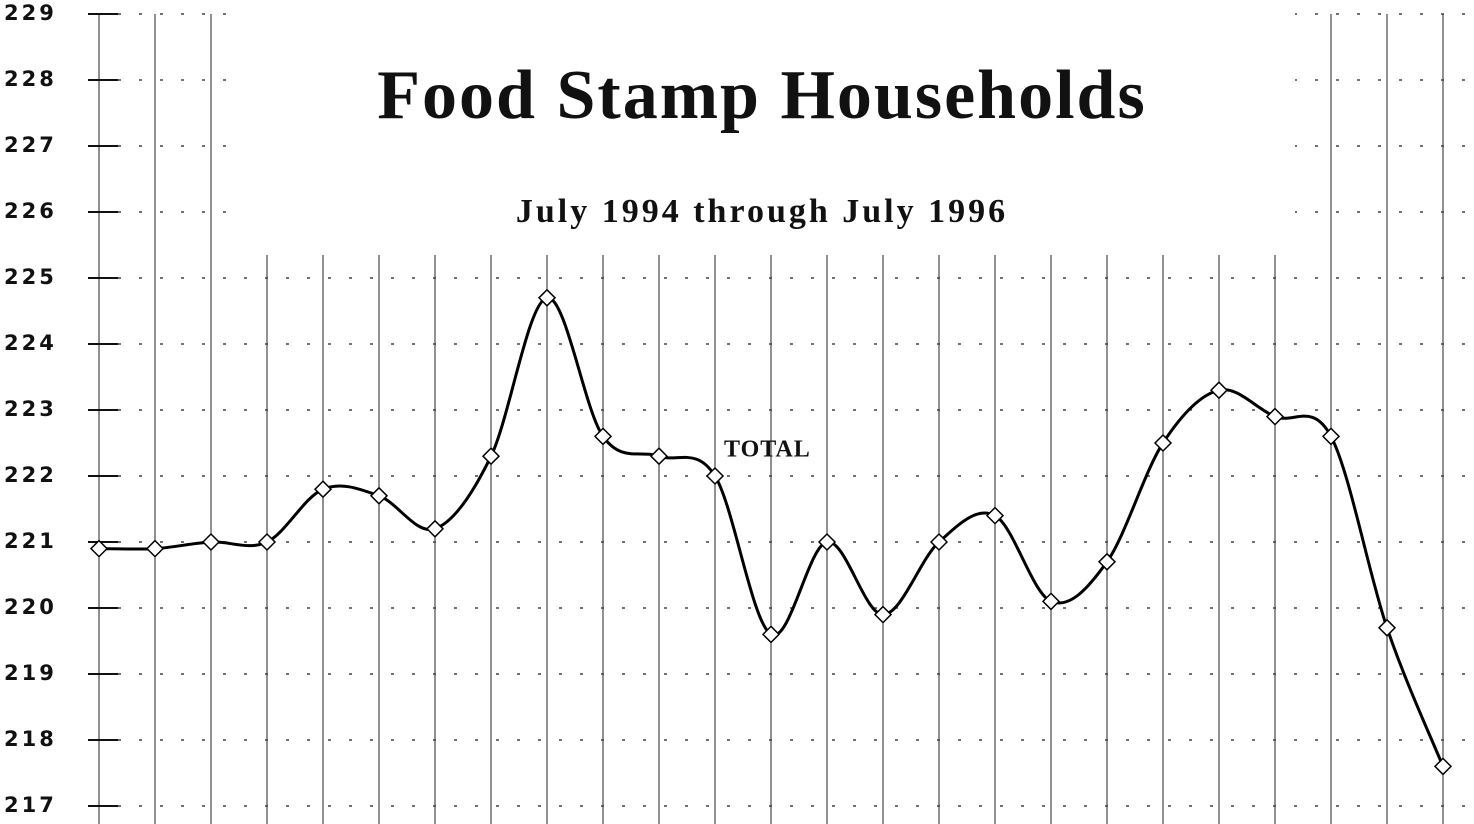 The width and height of the screenshot is (1474, 824). Describe the element at coordinates (30, 211) in the screenshot. I see `y-tick-label: 226` at that location.